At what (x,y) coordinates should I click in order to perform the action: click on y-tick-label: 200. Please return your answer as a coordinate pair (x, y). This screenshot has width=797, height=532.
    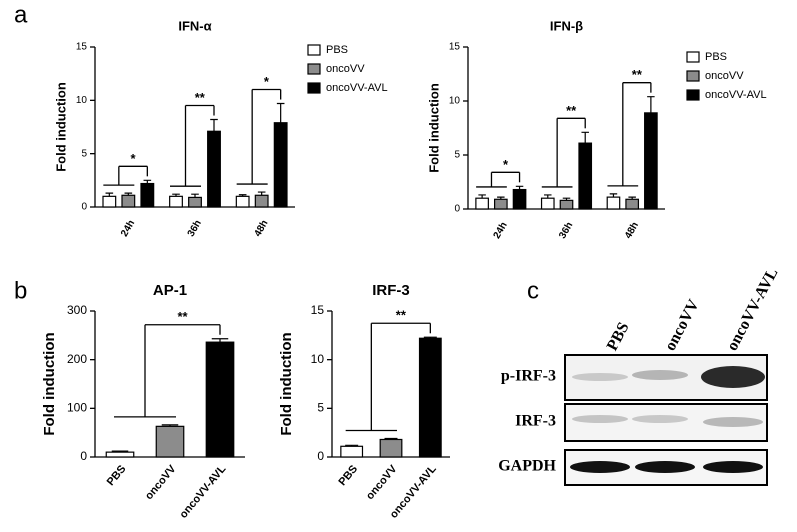
    Looking at the image, I should click on (77, 359).